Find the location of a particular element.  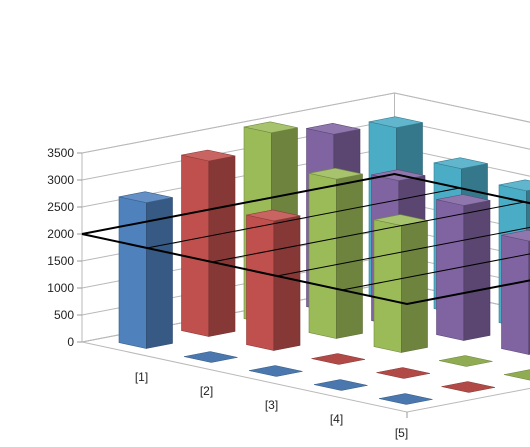

bar-s2-c4 is located at coordinates (403, 373).